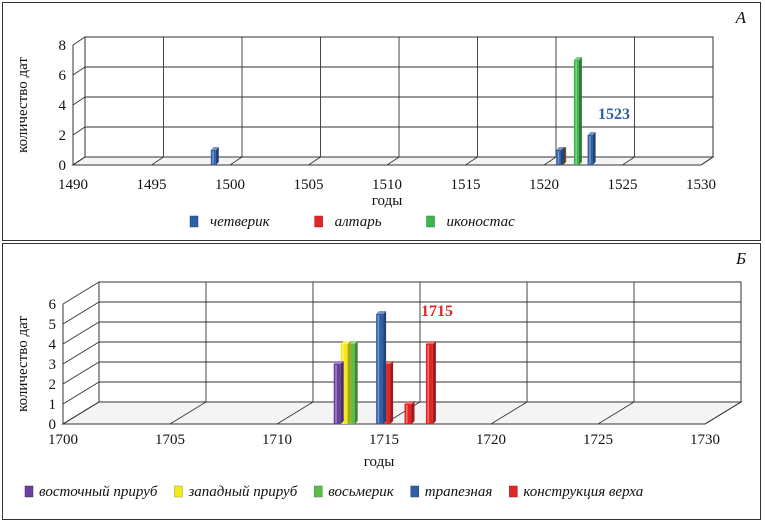 Image resolution: width=765 pixels, height=524 pixels. Describe the element at coordinates (242, 492) in the screenshot. I see `legend-label: западный прируб` at that location.